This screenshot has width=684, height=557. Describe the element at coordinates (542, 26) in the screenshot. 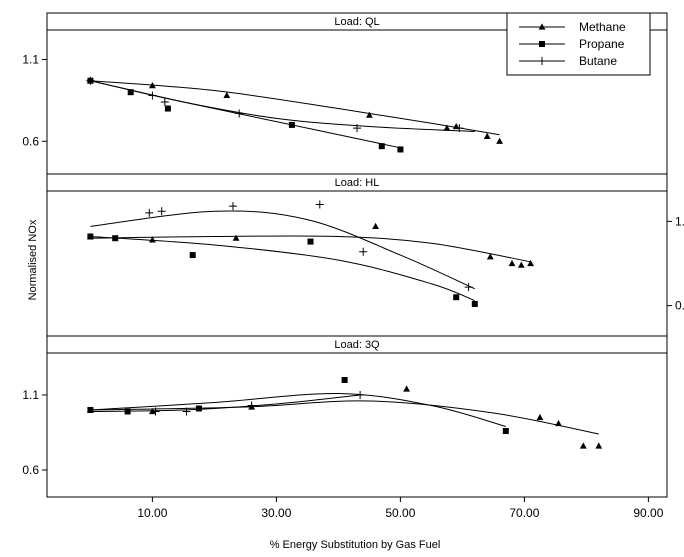

I see `legend-marker-methane` at that location.